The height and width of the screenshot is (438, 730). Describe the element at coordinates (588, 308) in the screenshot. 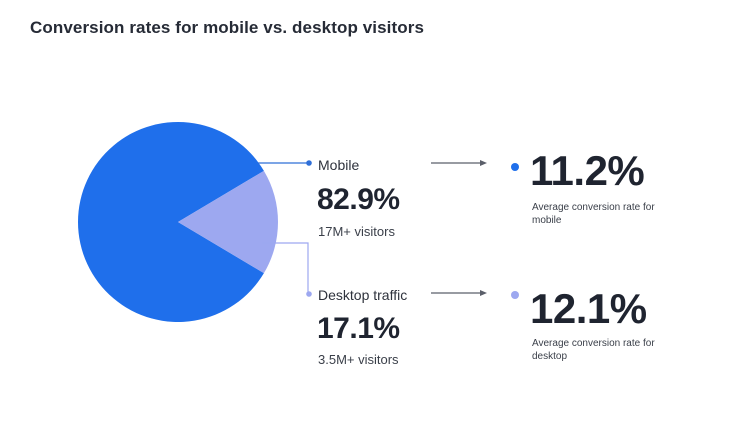

I see `conversion-rate-desktop: 12.1%` at that location.